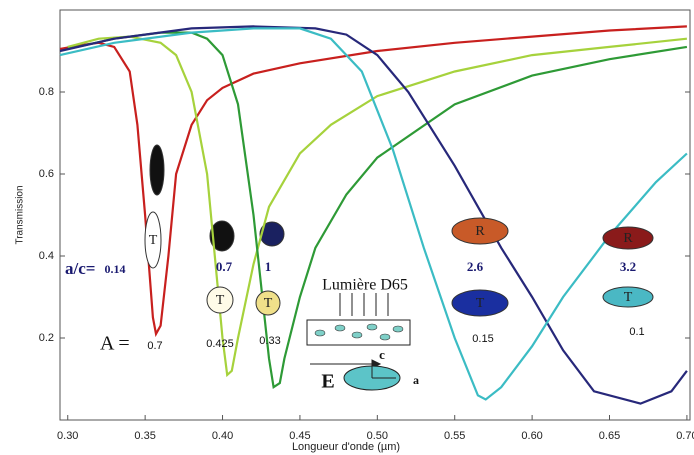 The width and height of the screenshot is (694, 455). I want to click on y-tick-label: 0.6, so click(46, 174).